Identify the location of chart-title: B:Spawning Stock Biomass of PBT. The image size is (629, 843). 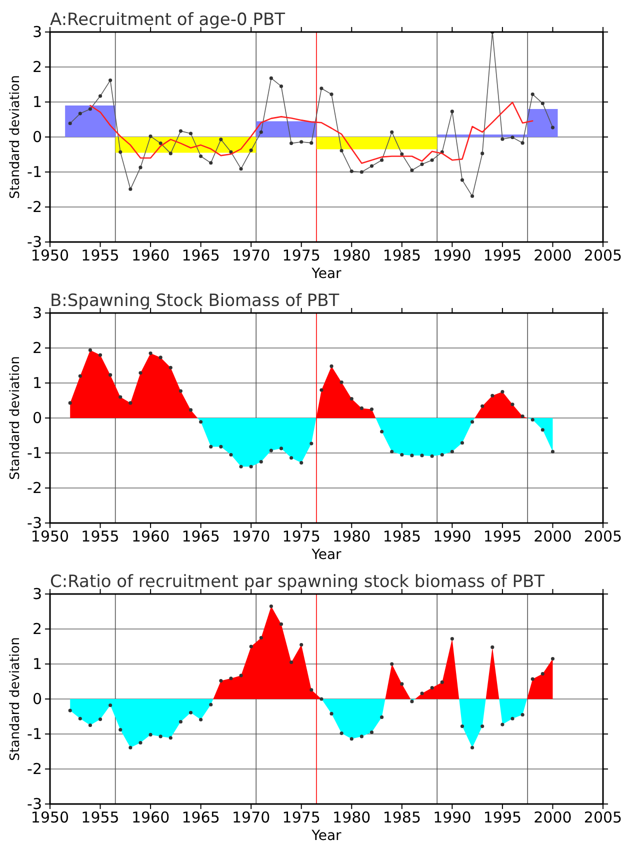
(195, 301).